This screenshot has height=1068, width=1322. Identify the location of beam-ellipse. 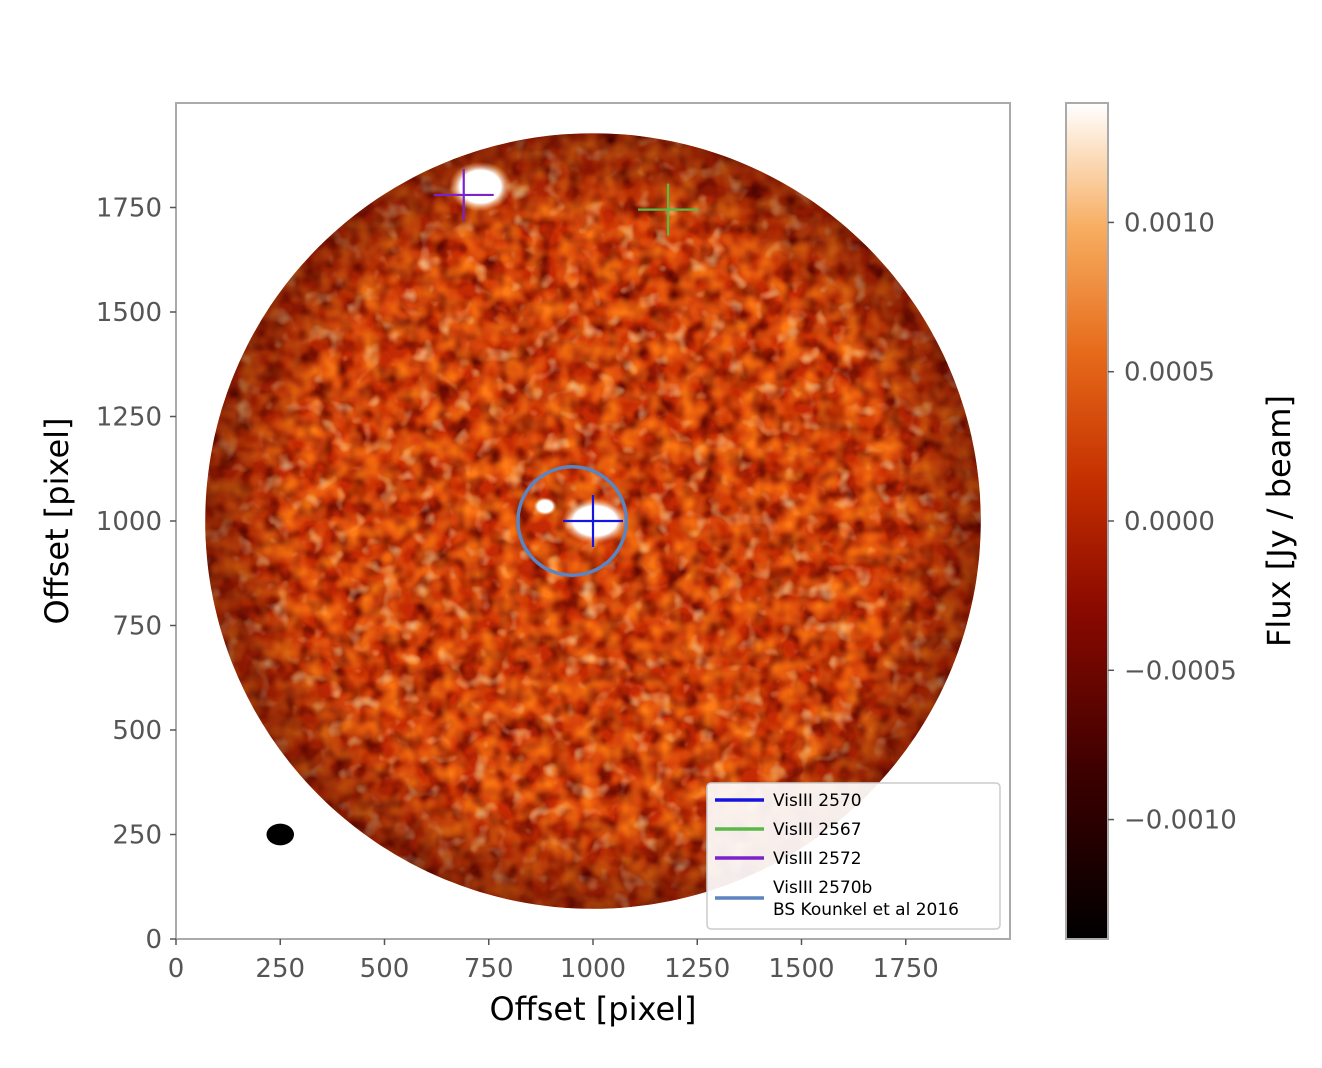
(280, 834).